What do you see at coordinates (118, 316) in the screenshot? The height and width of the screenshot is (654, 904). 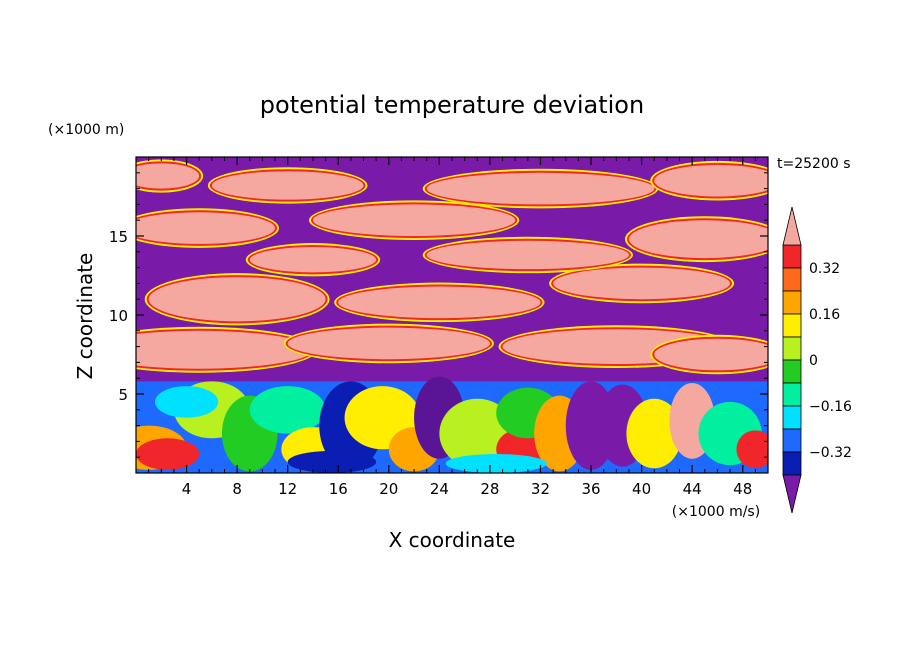 I see `y-tick-label: 10` at bounding box center [118, 316].